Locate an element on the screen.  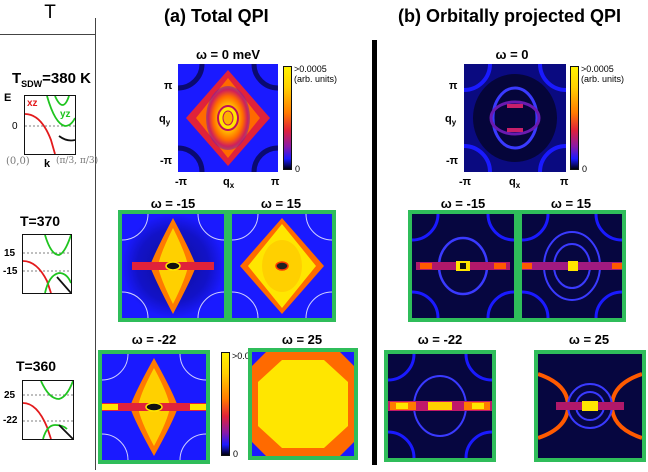
panel-a-mid-left-omega: ω = -15 is located at coordinates (173, 203).